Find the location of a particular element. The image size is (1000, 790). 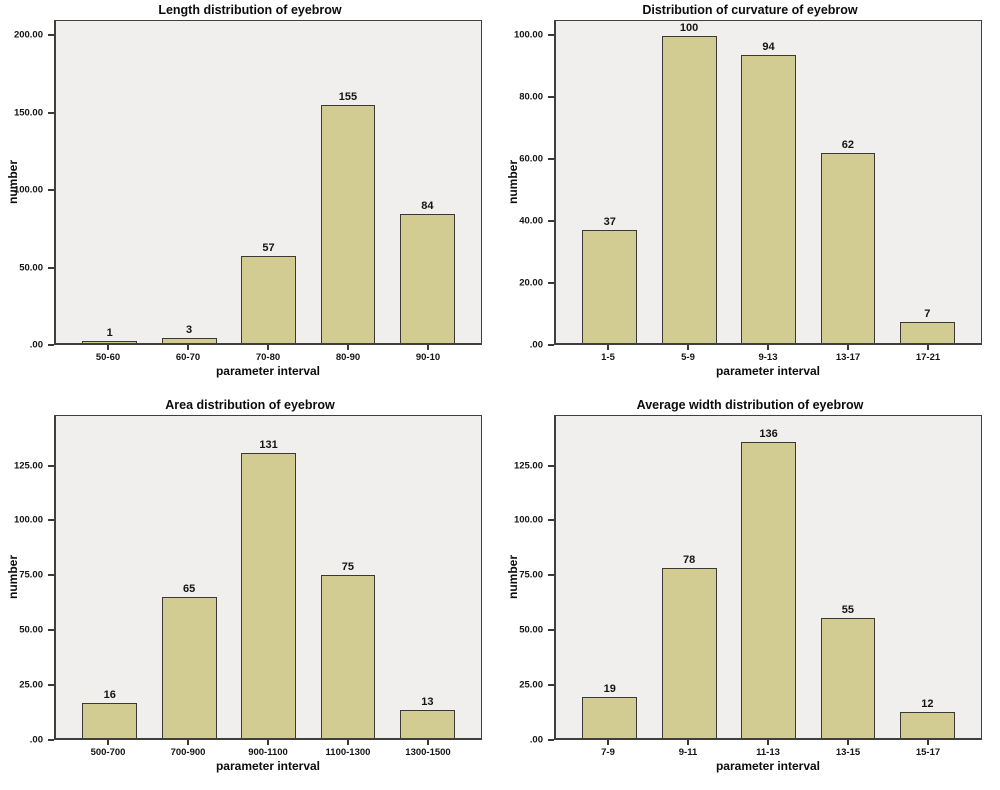

x-tick-label: 1-5 is located at coordinates (608, 357).